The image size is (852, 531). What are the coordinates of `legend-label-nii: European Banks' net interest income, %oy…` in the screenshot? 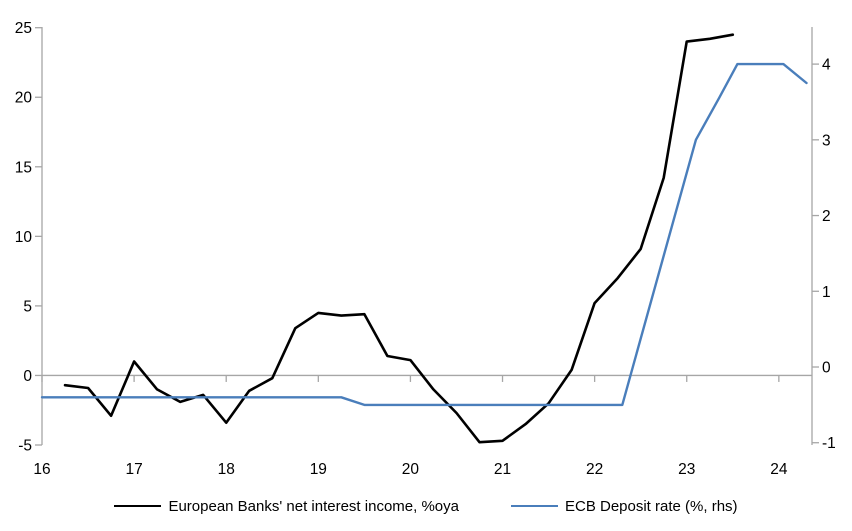 It's located at (313, 506).